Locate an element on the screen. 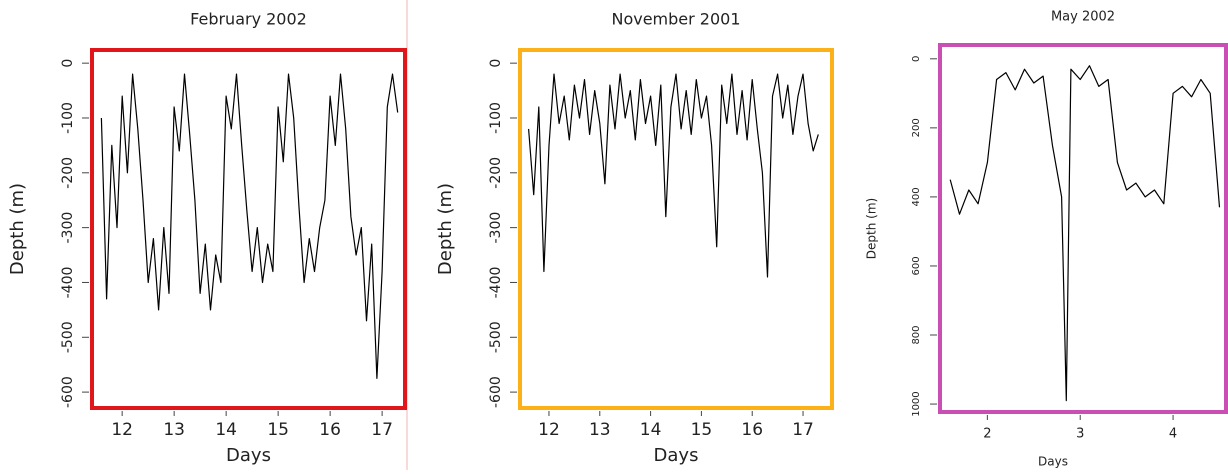 This screenshot has height=474, width=1228. y-tick-label: 1000 is located at coordinates (916, 403).